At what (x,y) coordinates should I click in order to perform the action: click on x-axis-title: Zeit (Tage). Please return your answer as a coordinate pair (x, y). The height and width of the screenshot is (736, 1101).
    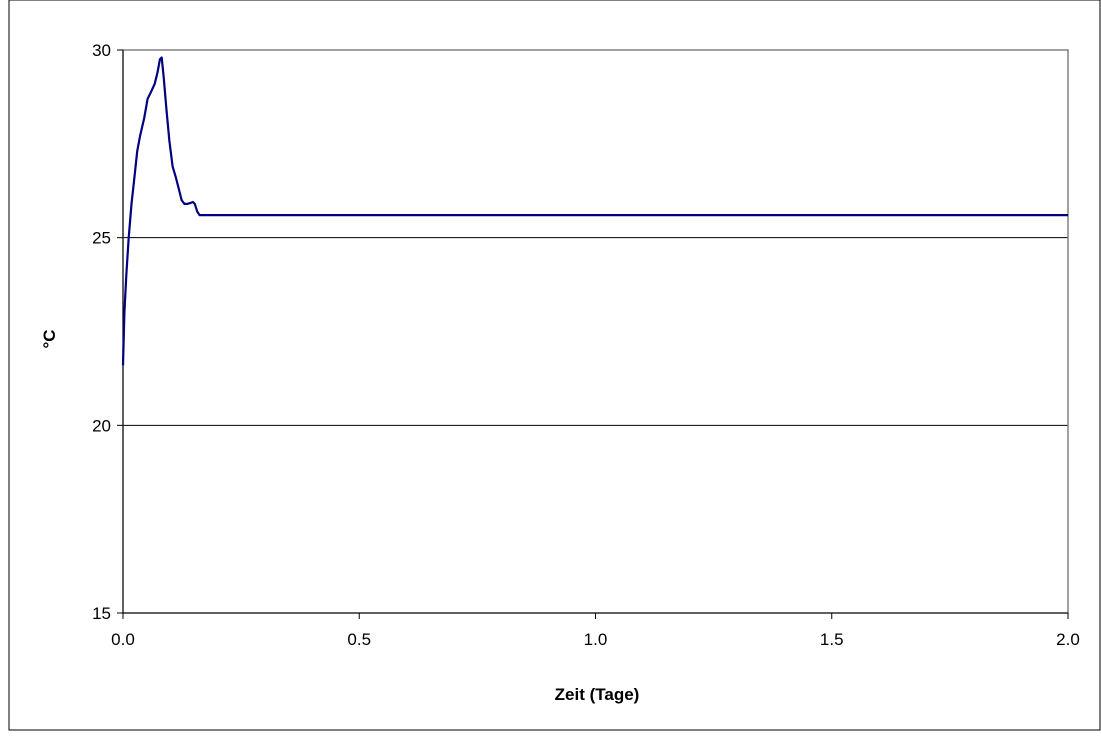
    Looking at the image, I should click on (597, 694).